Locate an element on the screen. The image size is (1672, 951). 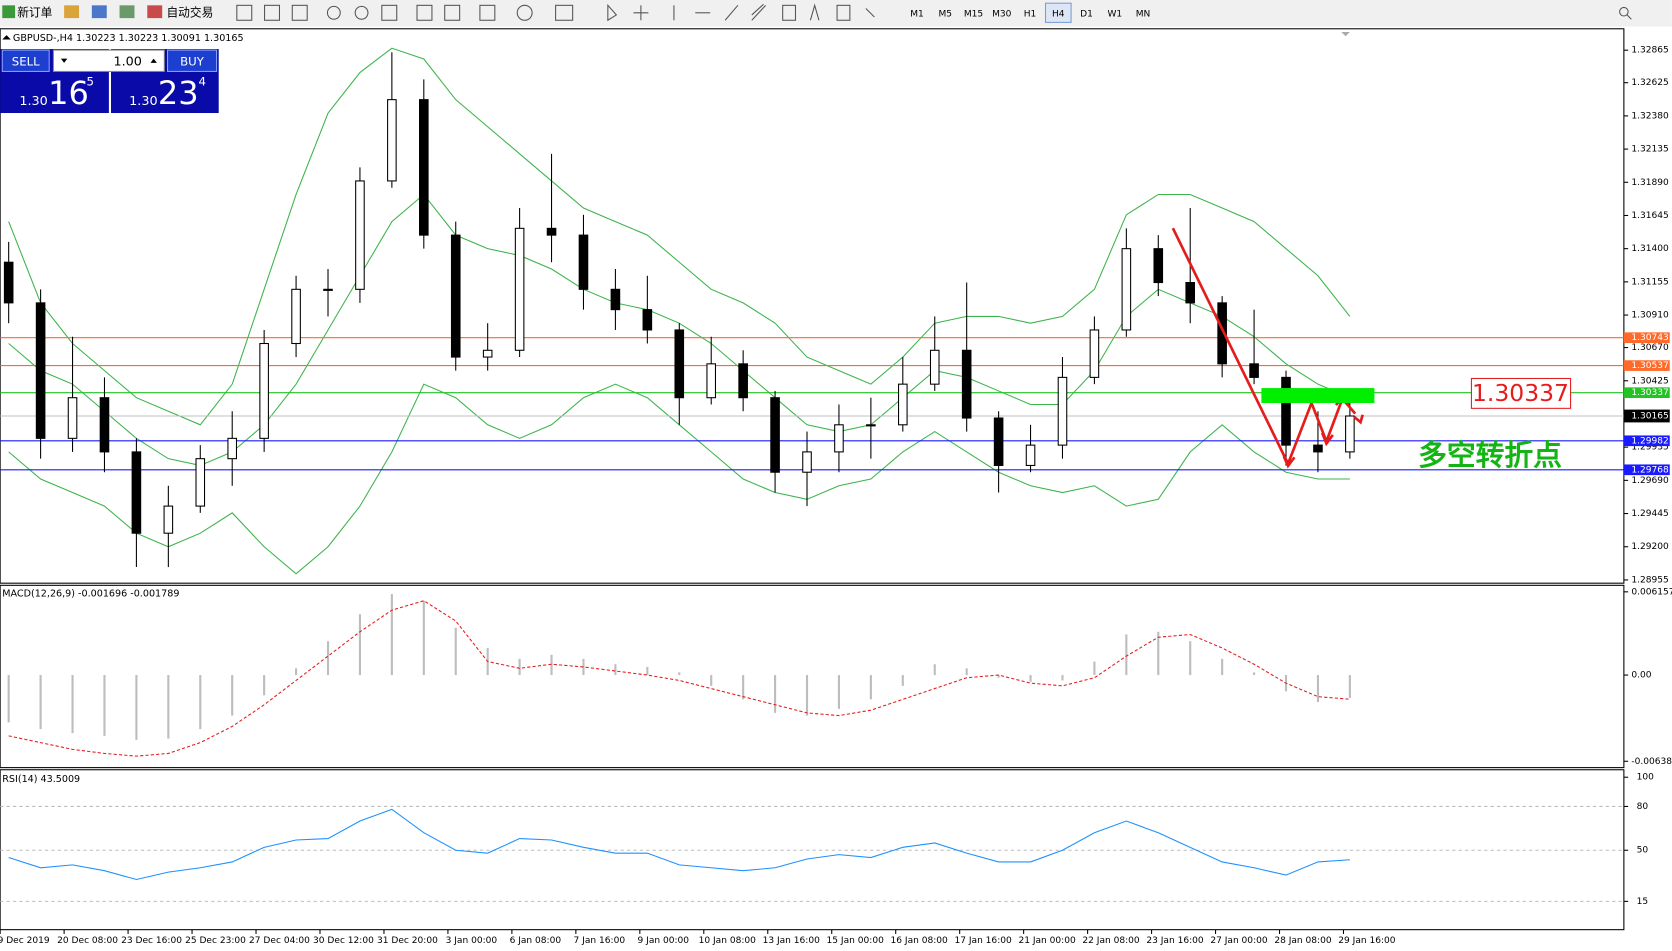
lot-field is located at coordinates (108, 60).